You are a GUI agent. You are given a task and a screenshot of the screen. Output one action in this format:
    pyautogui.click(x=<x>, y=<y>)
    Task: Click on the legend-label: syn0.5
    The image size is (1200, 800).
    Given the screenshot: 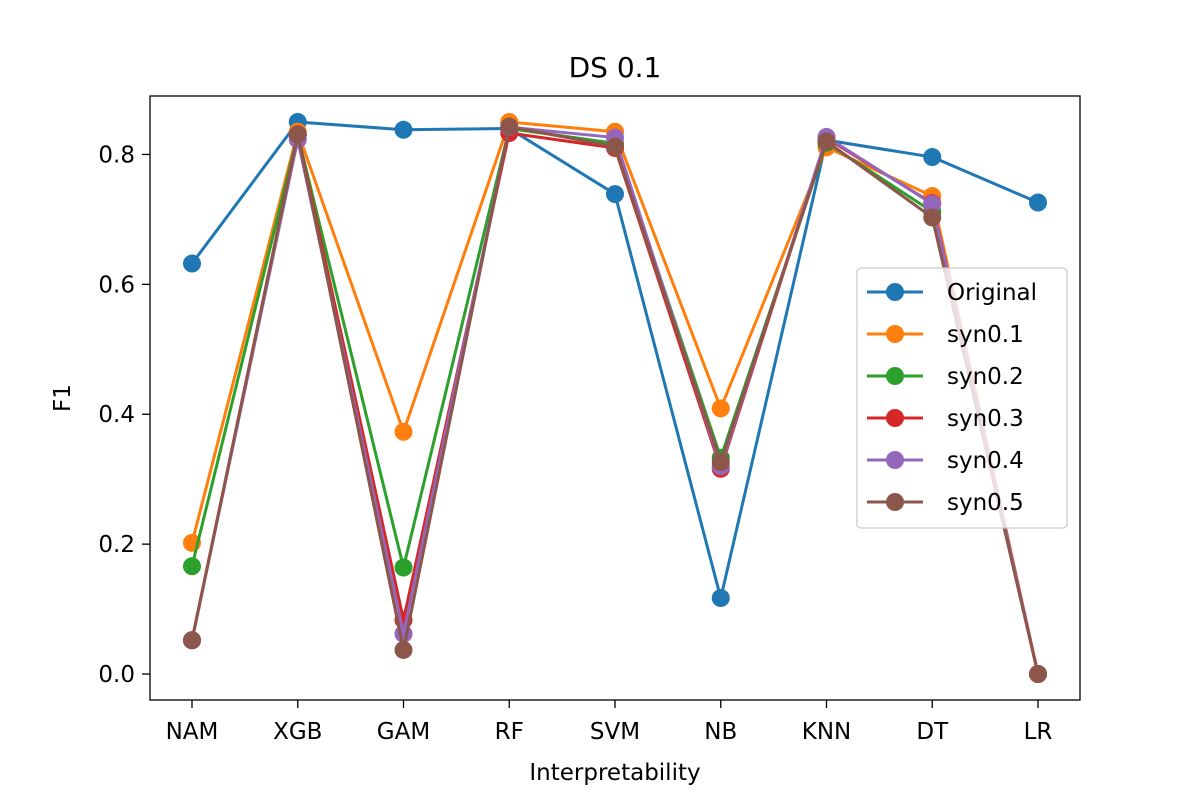 What is the action you would take?
    pyautogui.click(x=985, y=503)
    